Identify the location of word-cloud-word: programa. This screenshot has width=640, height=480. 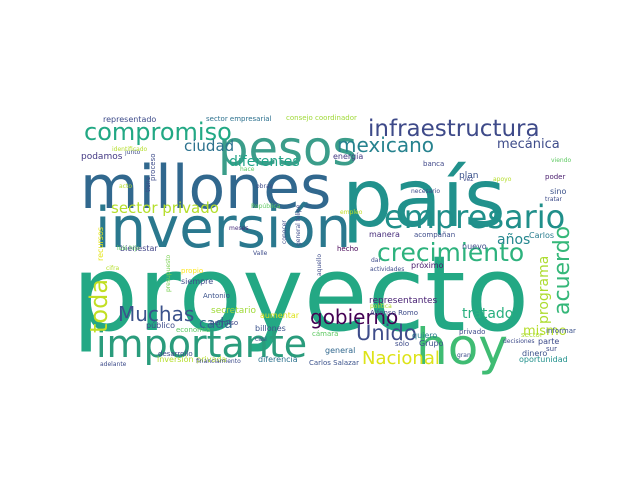
(544, 290).